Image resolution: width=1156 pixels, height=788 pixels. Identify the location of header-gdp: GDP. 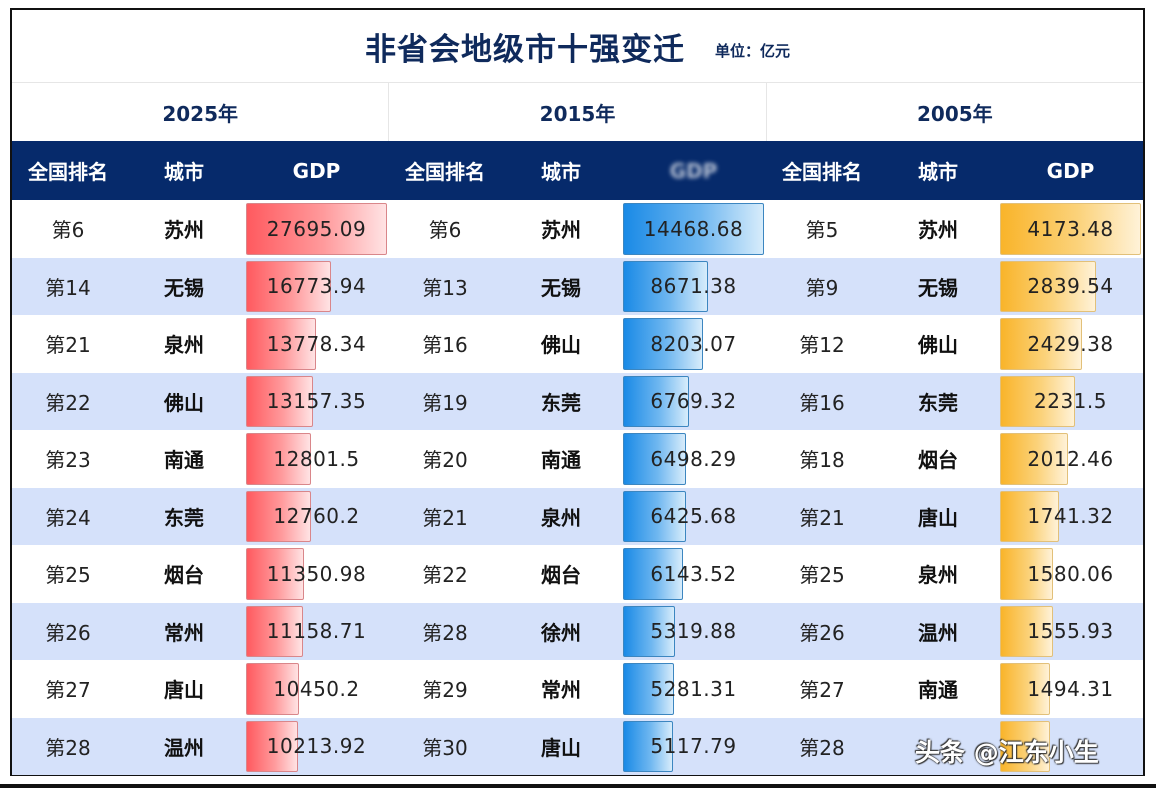
(1070, 170).